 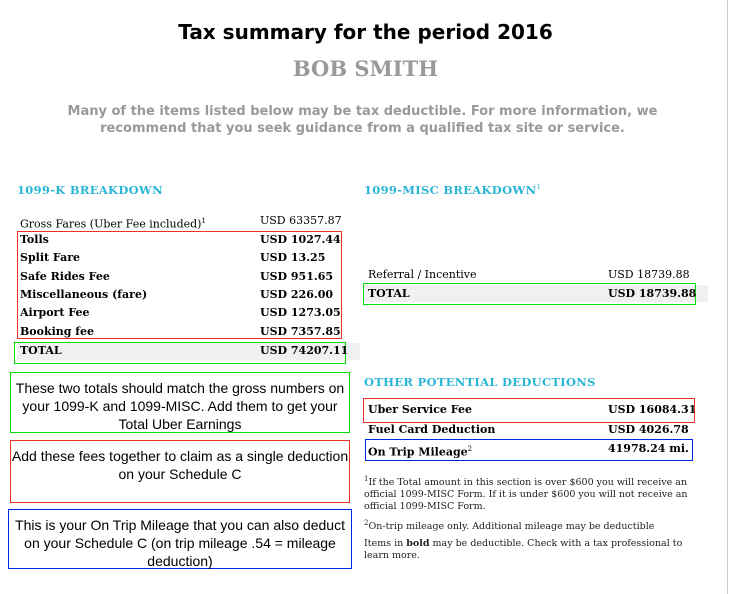 I want to click on misc-total-box, so click(x=529, y=294).